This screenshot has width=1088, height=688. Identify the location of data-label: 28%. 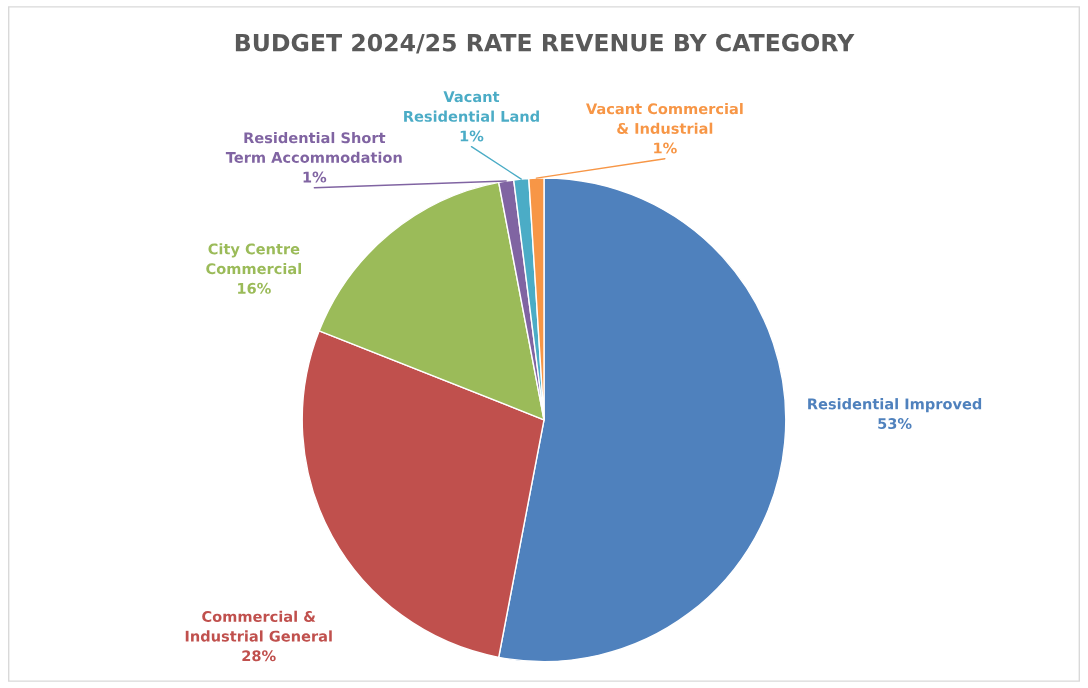
(259, 656).